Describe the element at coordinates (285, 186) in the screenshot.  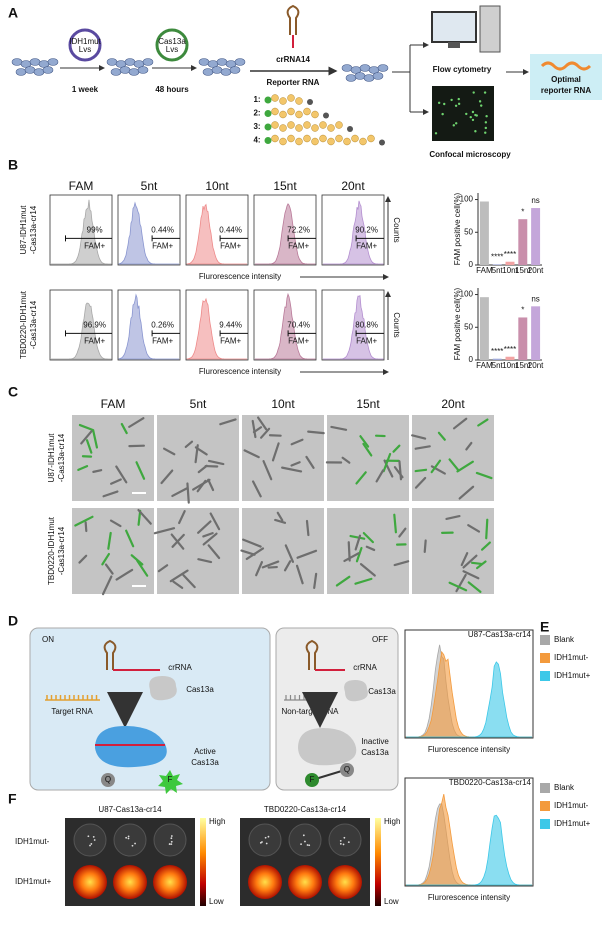
I see `column-header: 15nt` at that location.